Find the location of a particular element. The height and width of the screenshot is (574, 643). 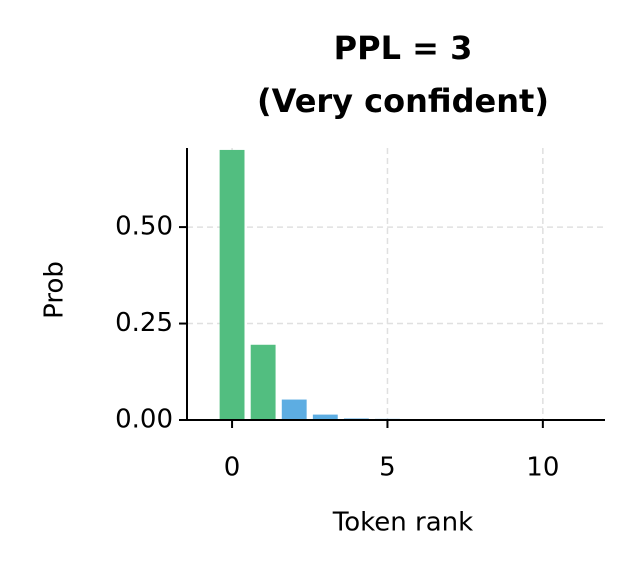

x-tick-label: 0 is located at coordinates (232, 468).